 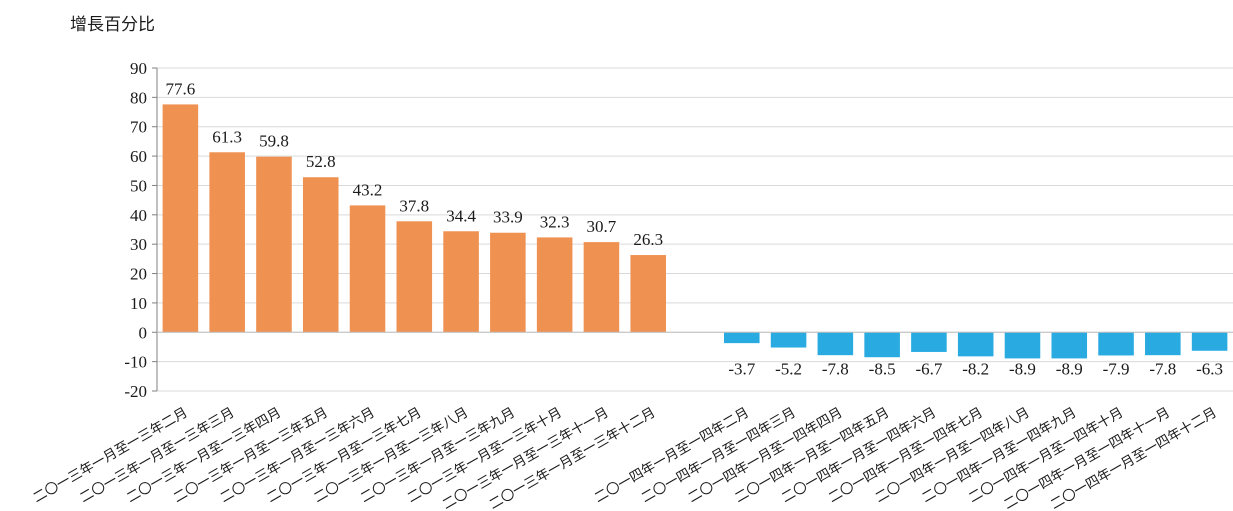 What do you see at coordinates (274, 141) in the screenshot?
I see `data-label: 59.8` at bounding box center [274, 141].